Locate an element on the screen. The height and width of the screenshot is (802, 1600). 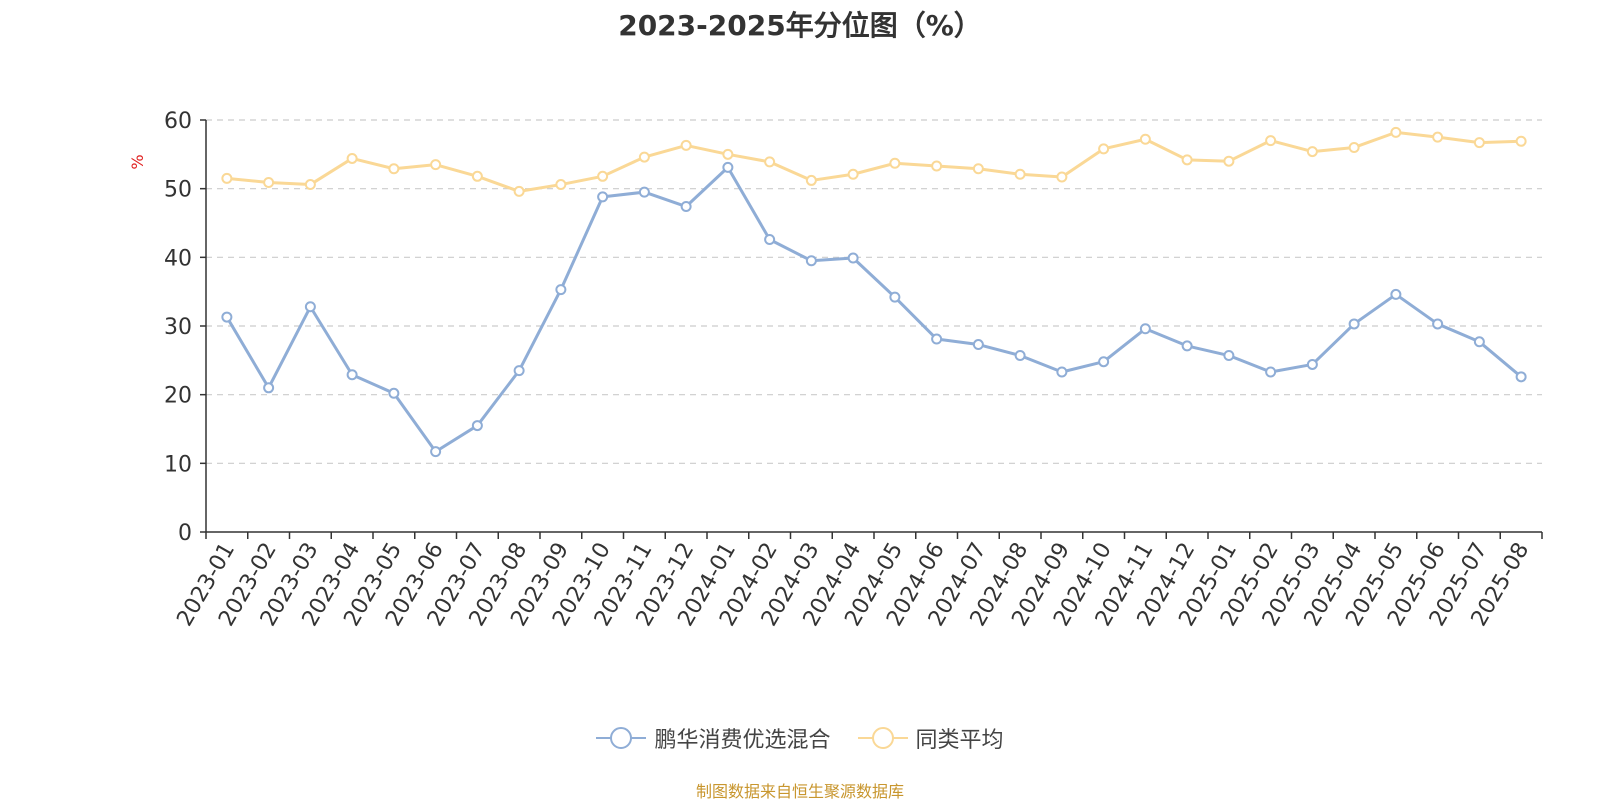
y-tick-label-2: 20 is located at coordinates (178, 396).